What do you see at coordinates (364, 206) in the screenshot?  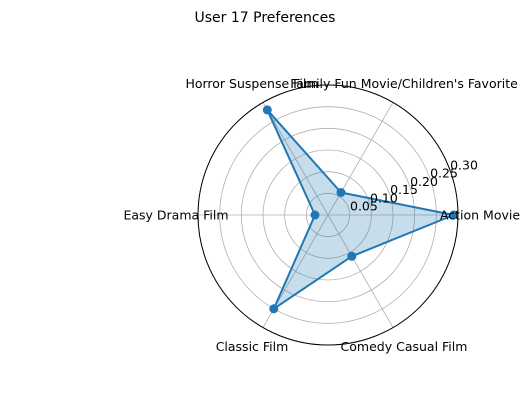 I see `r-tick-label-1: 0.05` at bounding box center [364, 206].